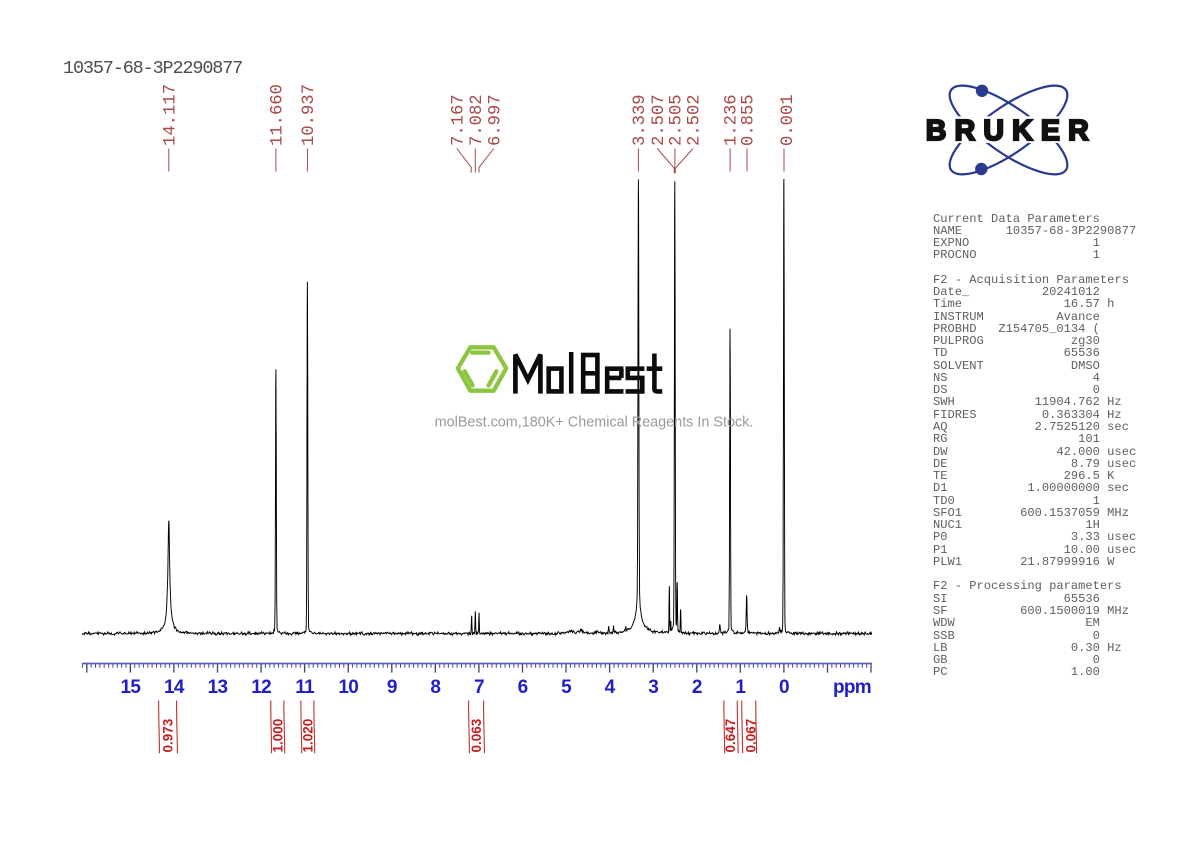  Describe the element at coordinates (640, 120) in the screenshot. I see `svg-text: 3.339` at that location.